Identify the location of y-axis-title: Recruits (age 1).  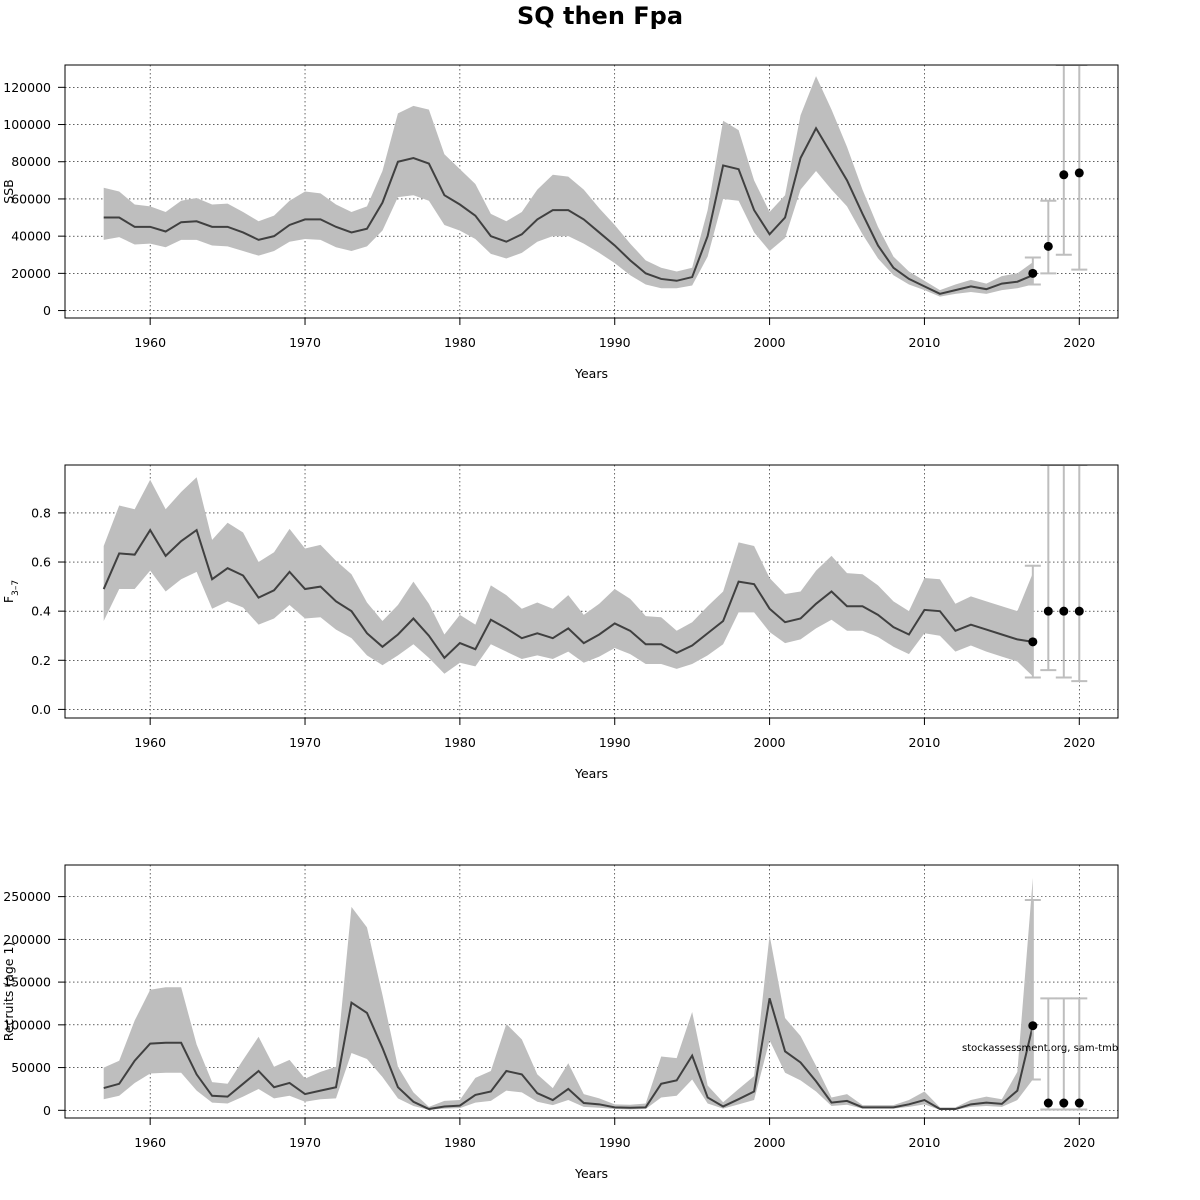
(8, 992).